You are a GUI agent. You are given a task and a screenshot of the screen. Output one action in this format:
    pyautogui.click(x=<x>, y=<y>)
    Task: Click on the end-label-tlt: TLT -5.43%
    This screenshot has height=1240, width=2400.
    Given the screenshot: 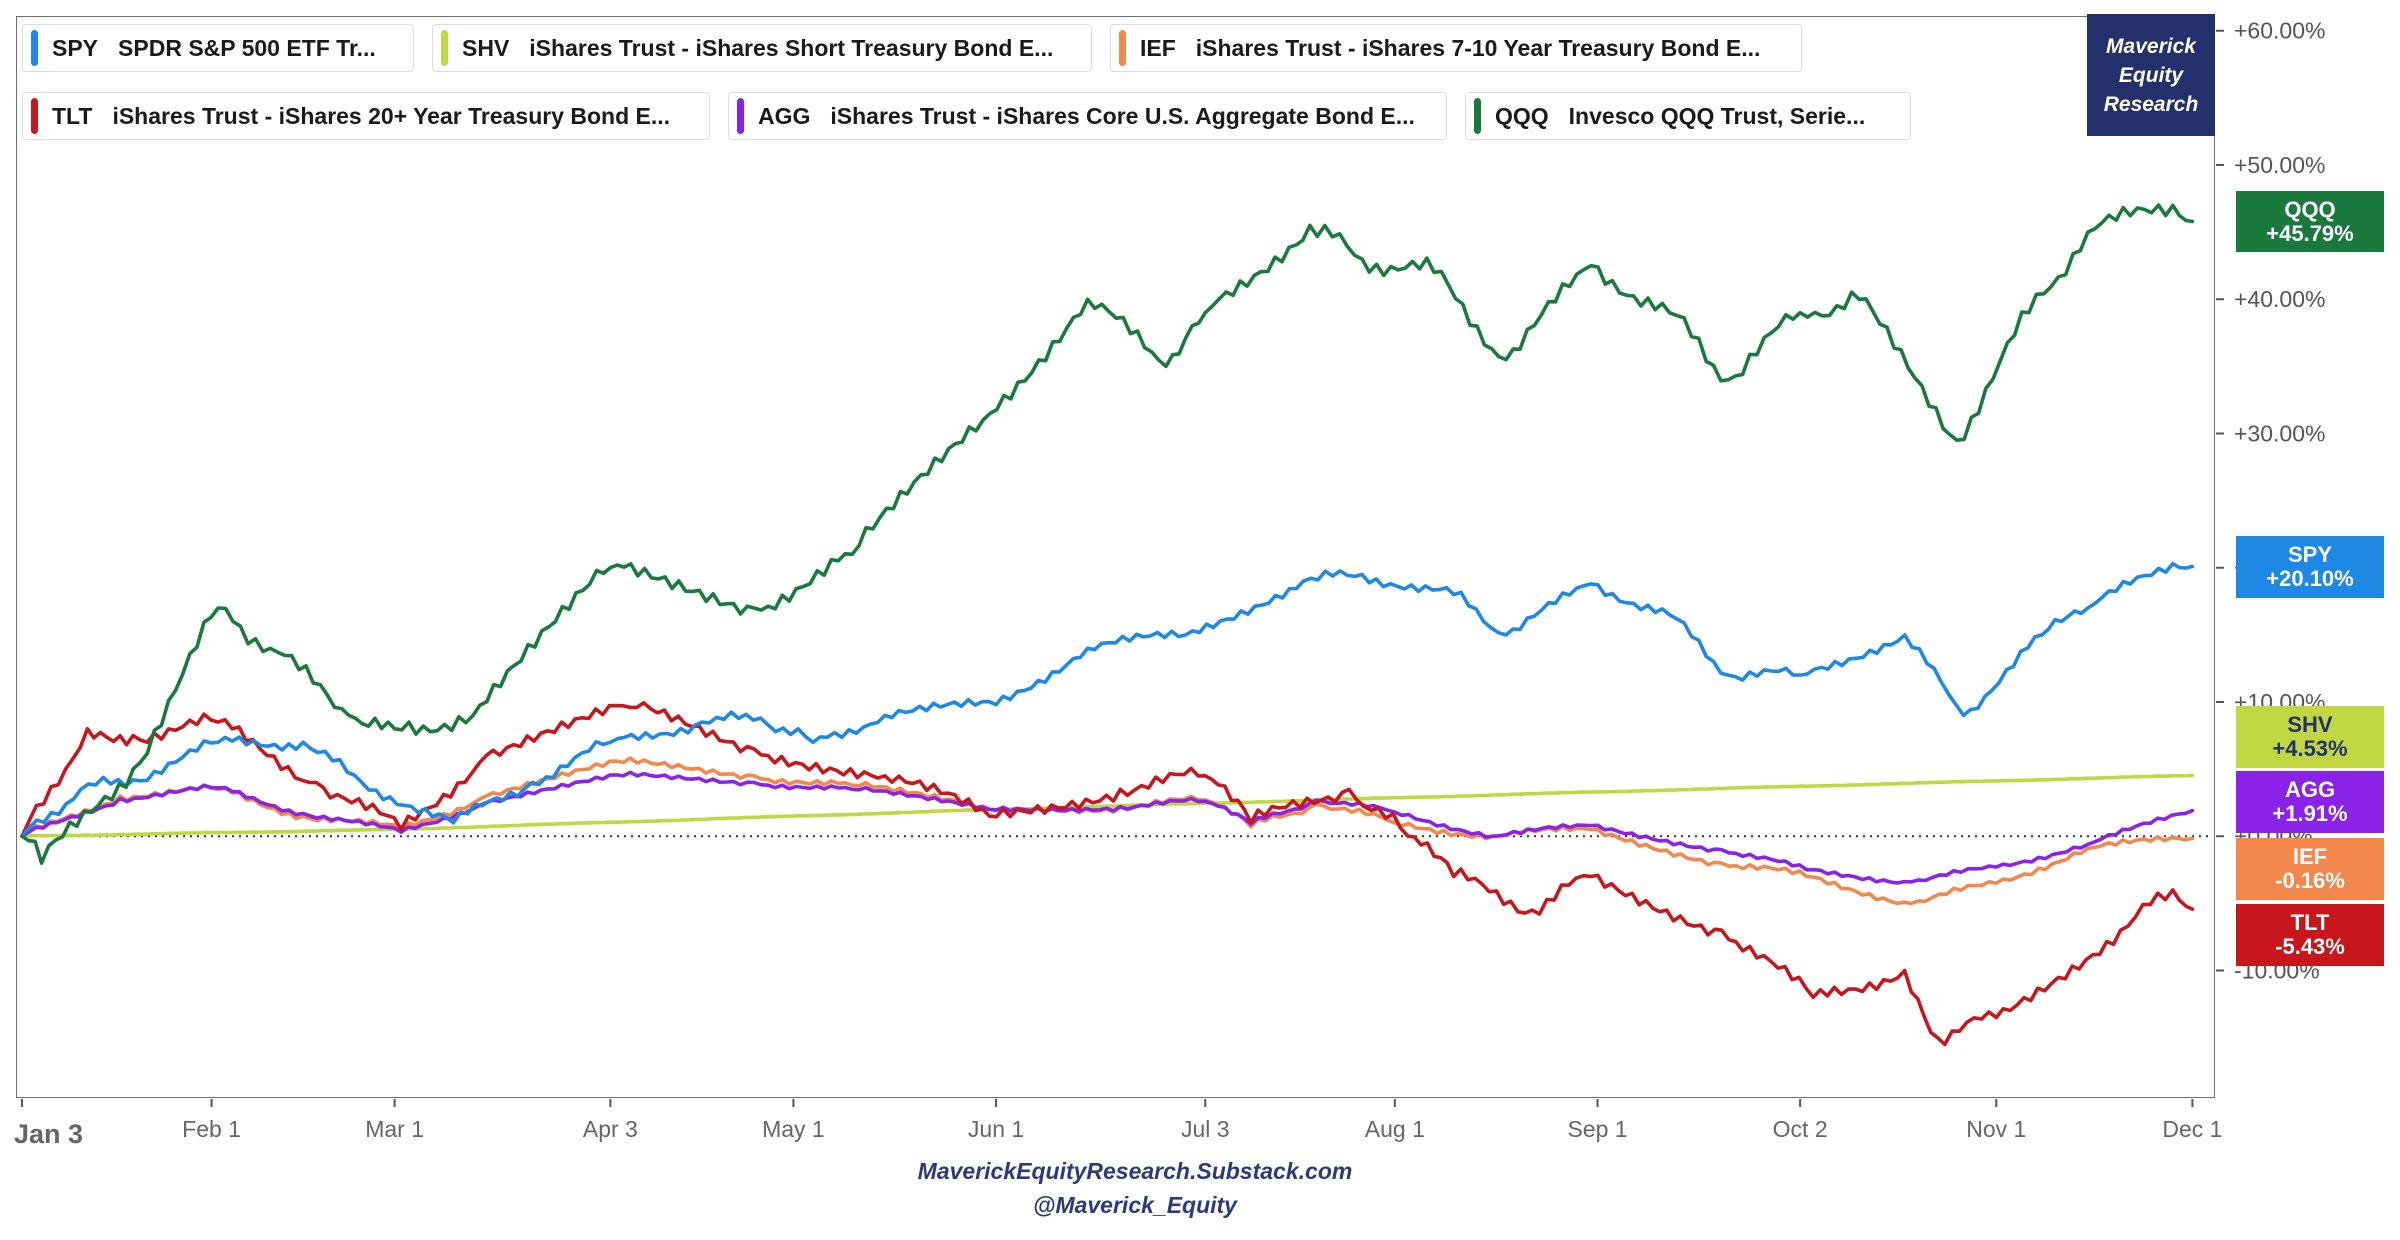 What is the action you would take?
    pyautogui.click(x=2310, y=935)
    